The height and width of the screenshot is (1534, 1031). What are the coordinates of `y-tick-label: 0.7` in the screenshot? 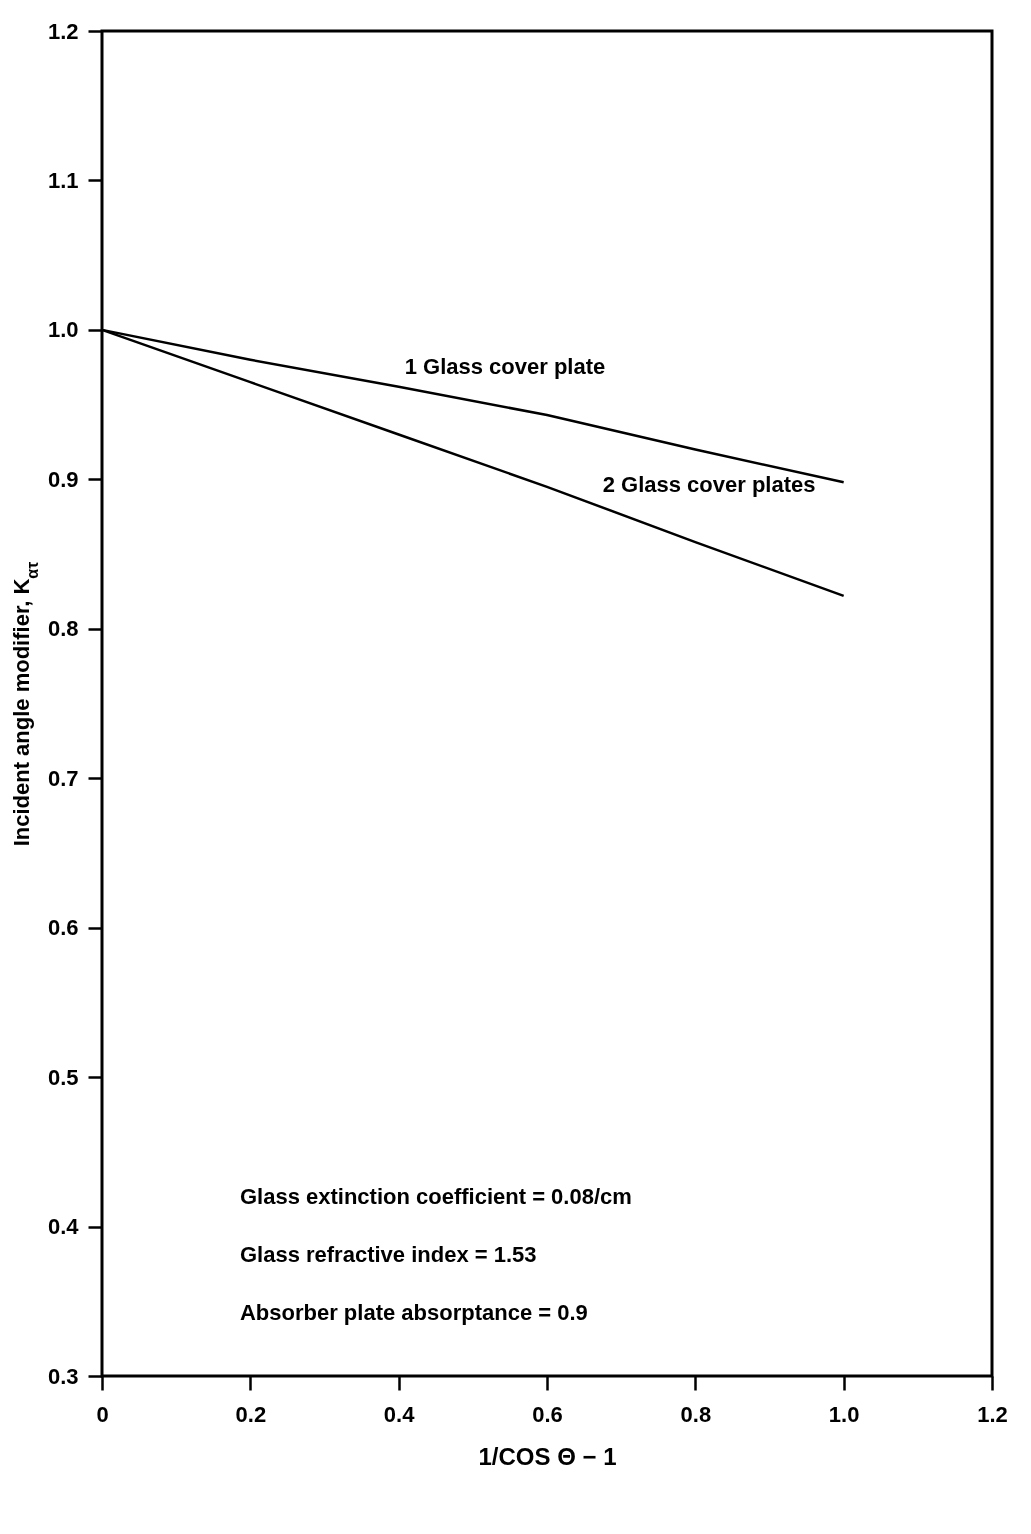 It's located at (63, 778).